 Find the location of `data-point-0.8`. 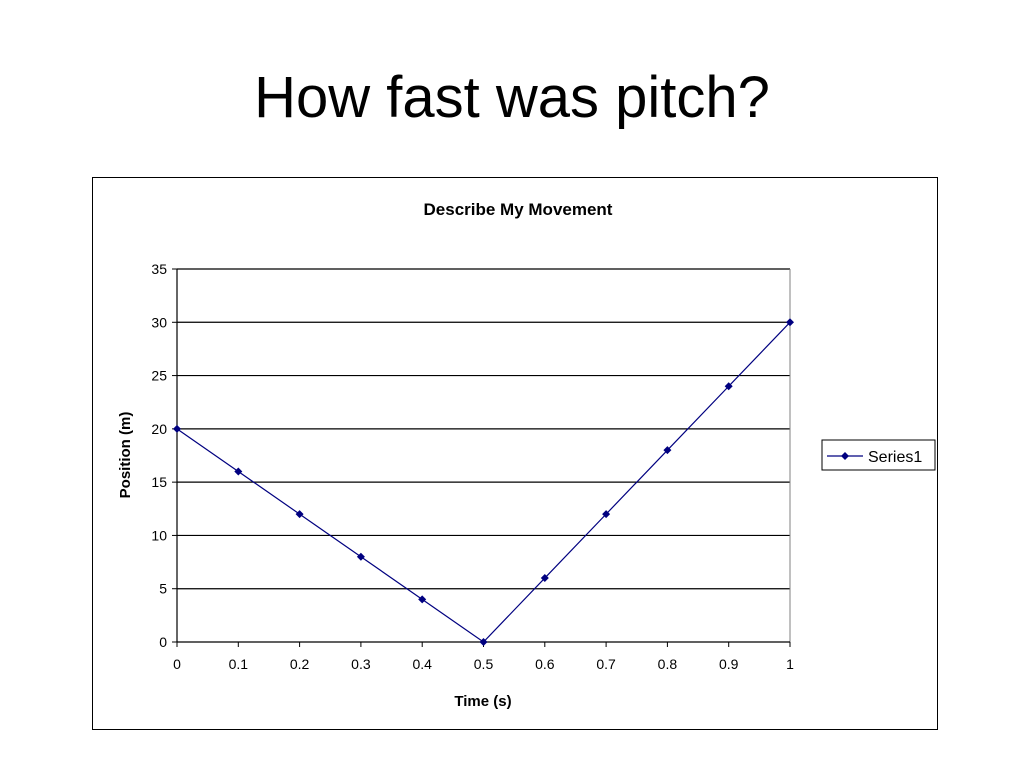

data-point-0.8 is located at coordinates (667, 450).